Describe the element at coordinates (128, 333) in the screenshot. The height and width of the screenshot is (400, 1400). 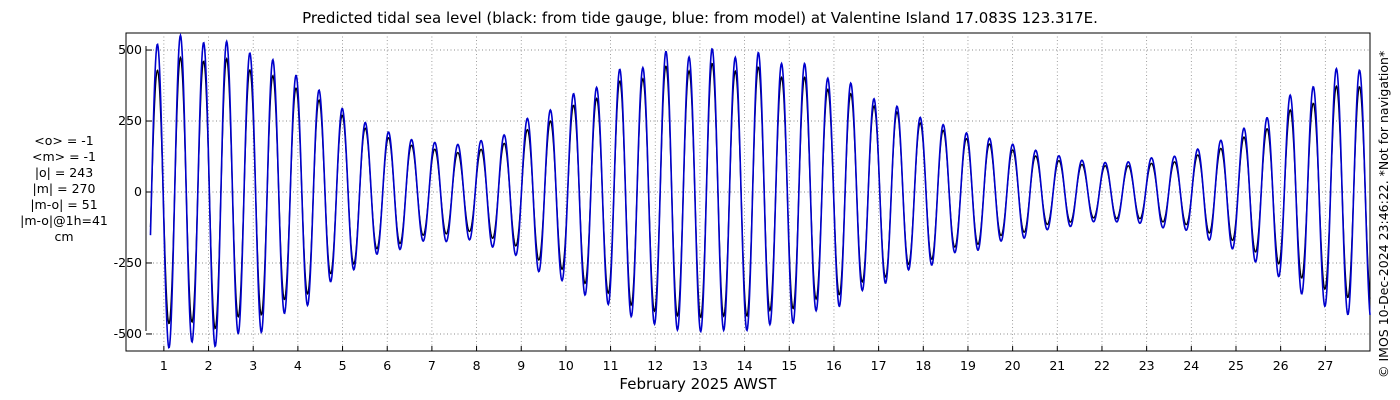
I see `y-tick-label: -500` at that location.